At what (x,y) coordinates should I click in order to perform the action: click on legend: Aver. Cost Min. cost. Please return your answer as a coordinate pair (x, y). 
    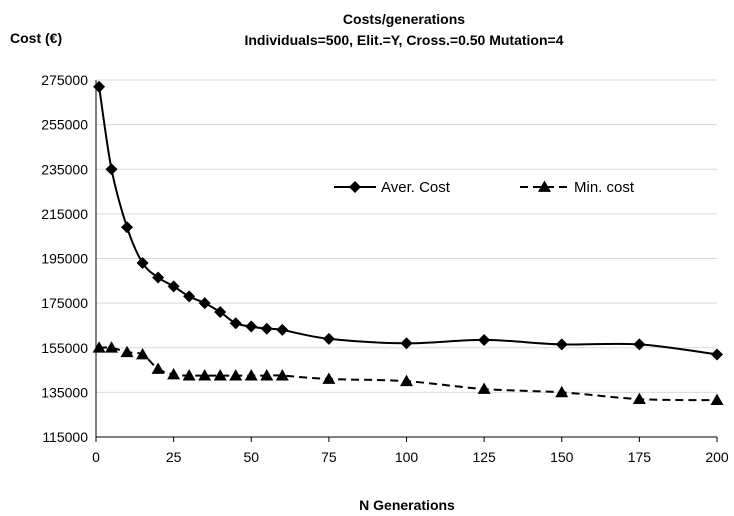
    Looking at the image, I should click on (484, 187).